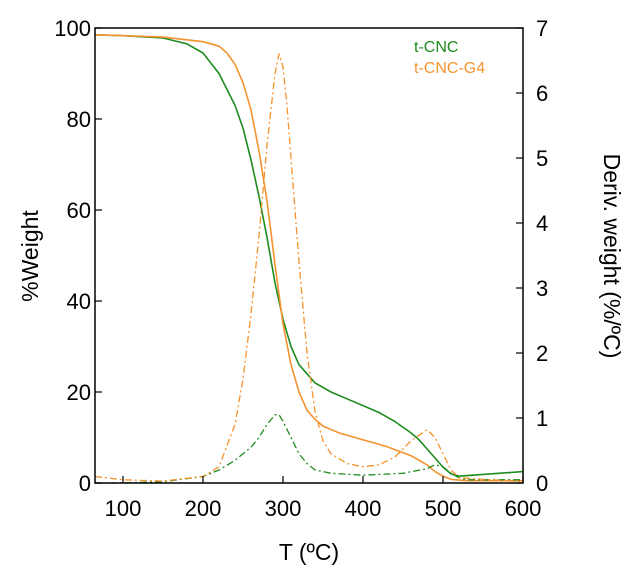 This screenshot has height=575, width=627. What do you see at coordinates (542, 158) in the screenshot?
I see `y2-tick-label-5: 5` at bounding box center [542, 158].